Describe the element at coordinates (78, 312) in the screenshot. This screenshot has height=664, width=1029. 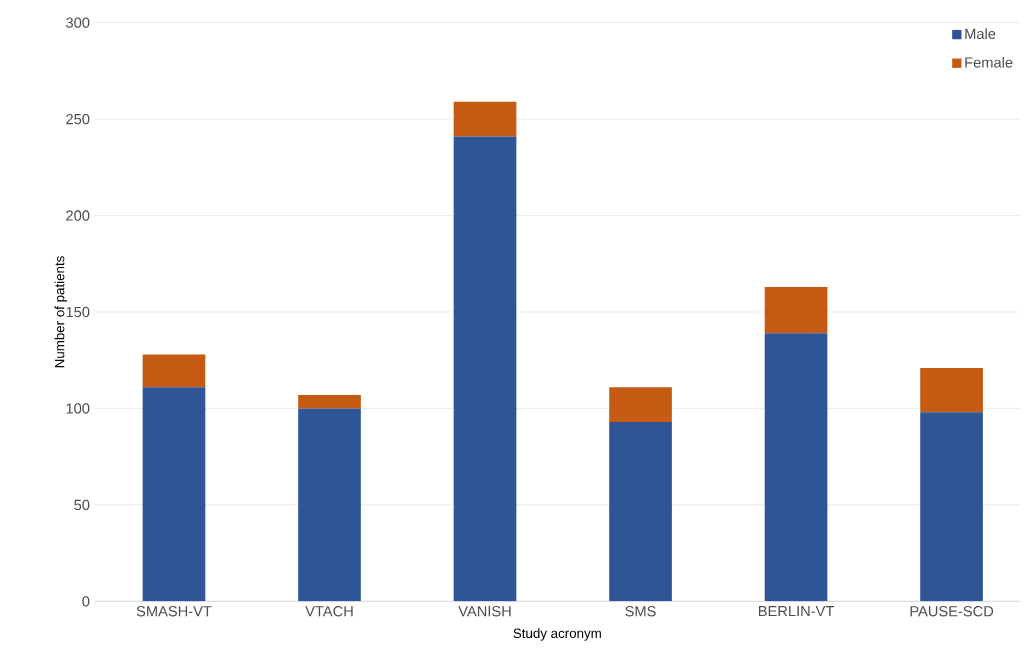
I see `y-tick-label: 150` at that location.